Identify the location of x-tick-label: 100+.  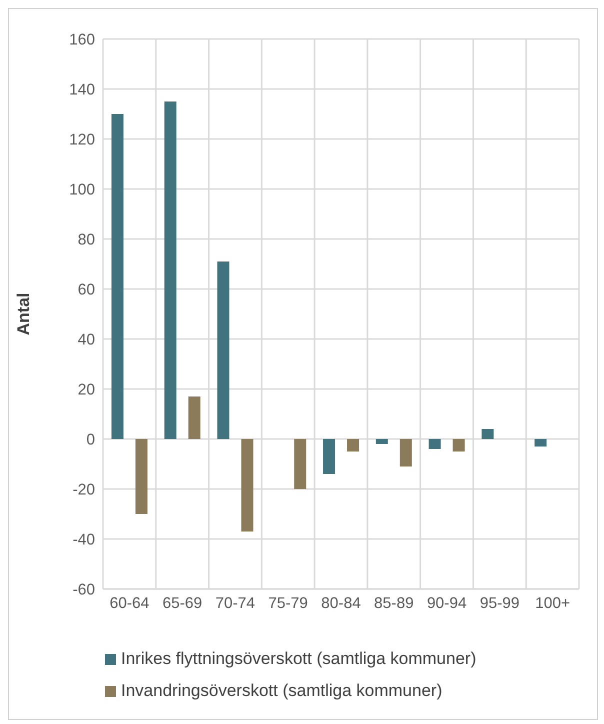
(552, 603).